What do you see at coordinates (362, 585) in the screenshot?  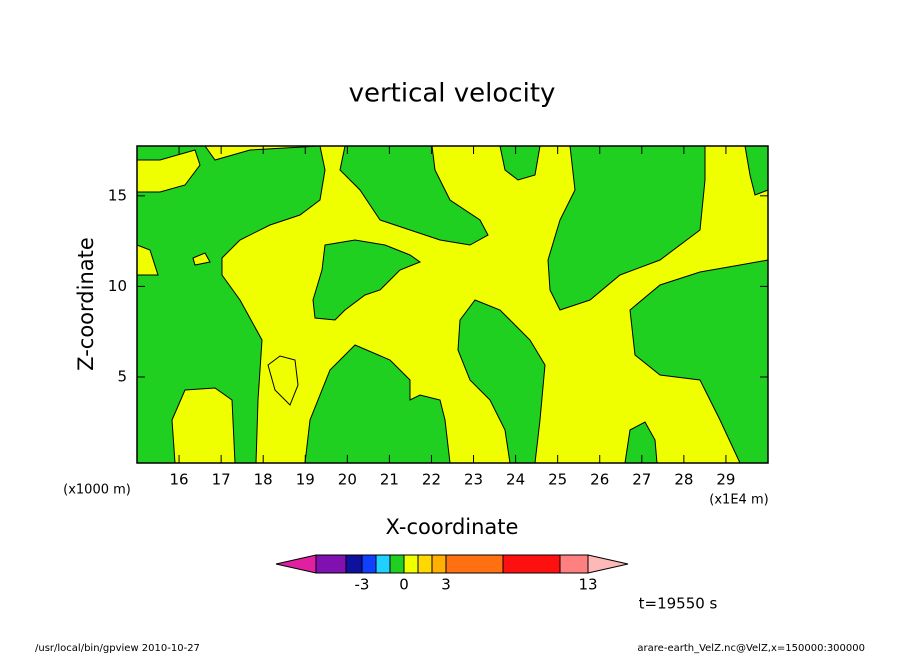 I see `colorbar-tick-label: -3` at bounding box center [362, 585].